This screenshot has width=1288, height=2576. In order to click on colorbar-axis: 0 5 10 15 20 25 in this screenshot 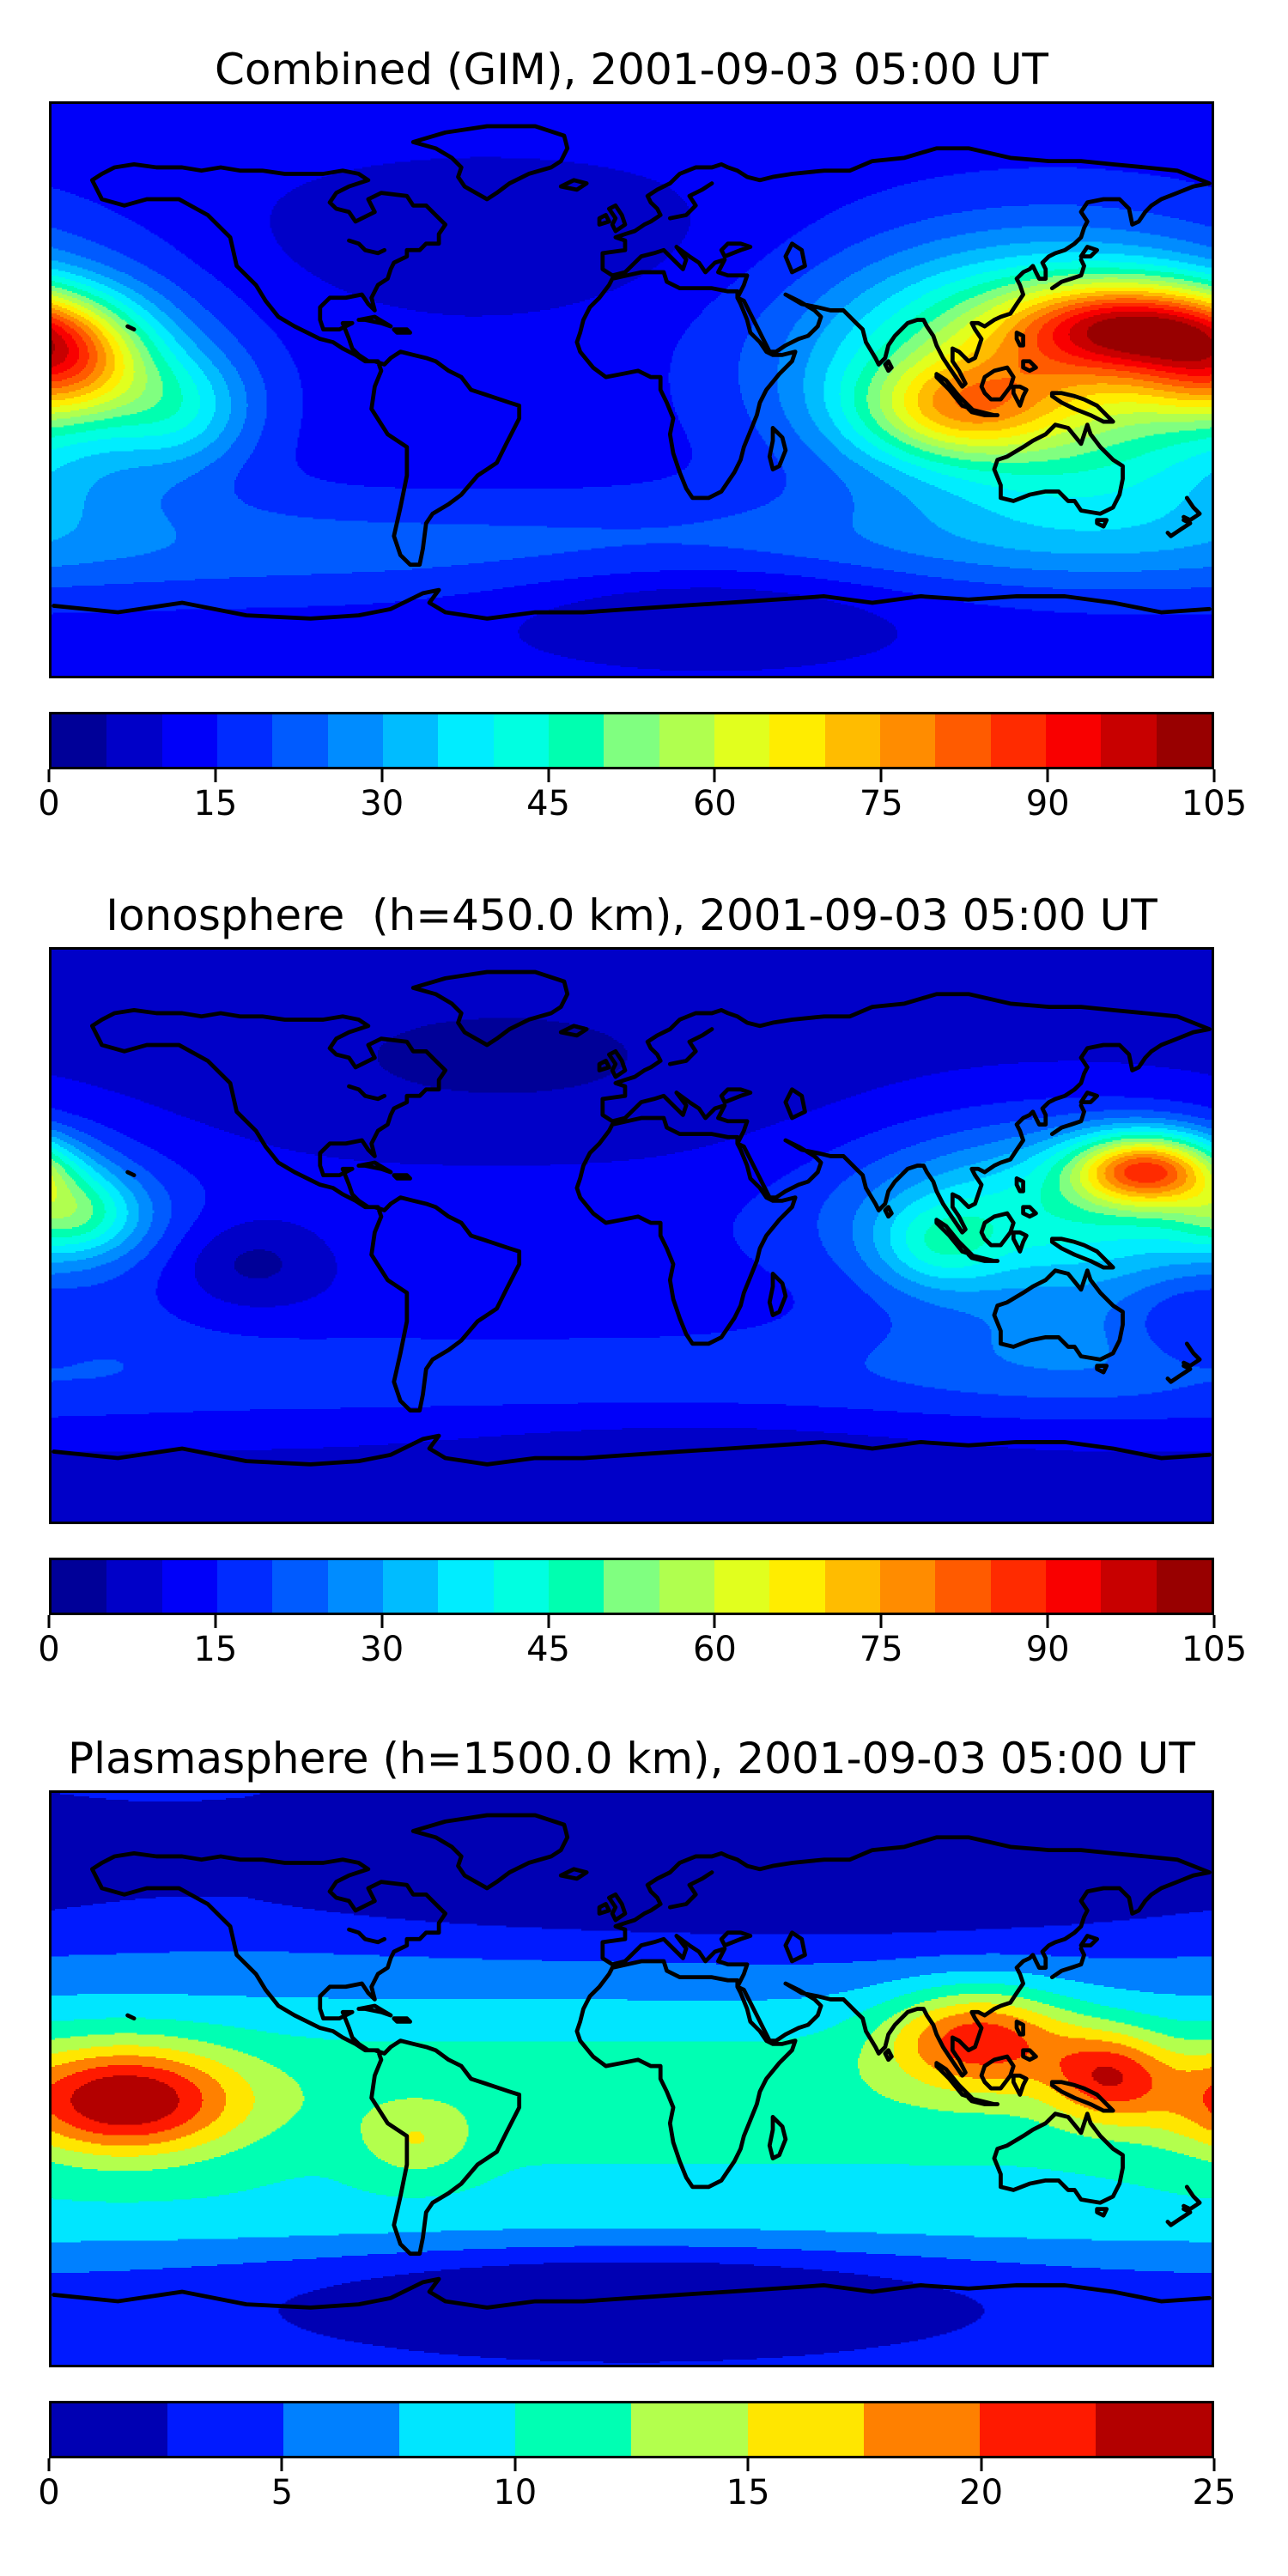, I will do `click(637, 2506)`.